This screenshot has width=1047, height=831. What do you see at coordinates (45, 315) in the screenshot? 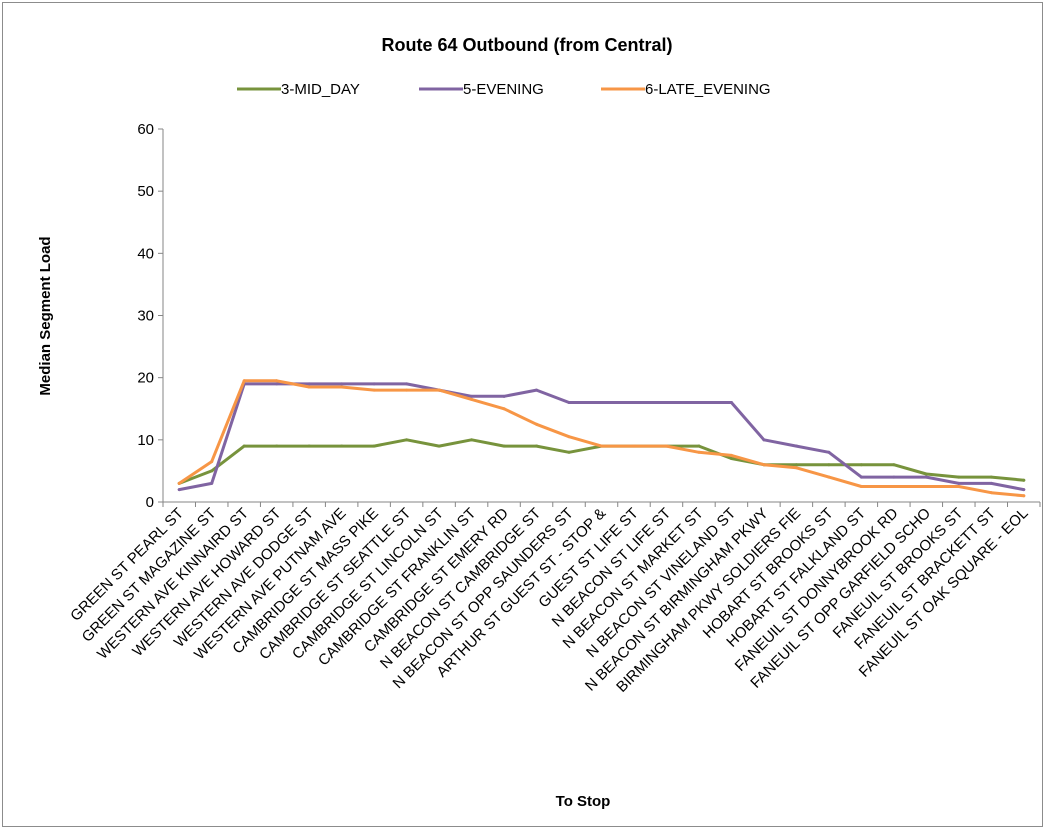
I see `y-axis-title: Median Segment Load` at bounding box center [45, 315].